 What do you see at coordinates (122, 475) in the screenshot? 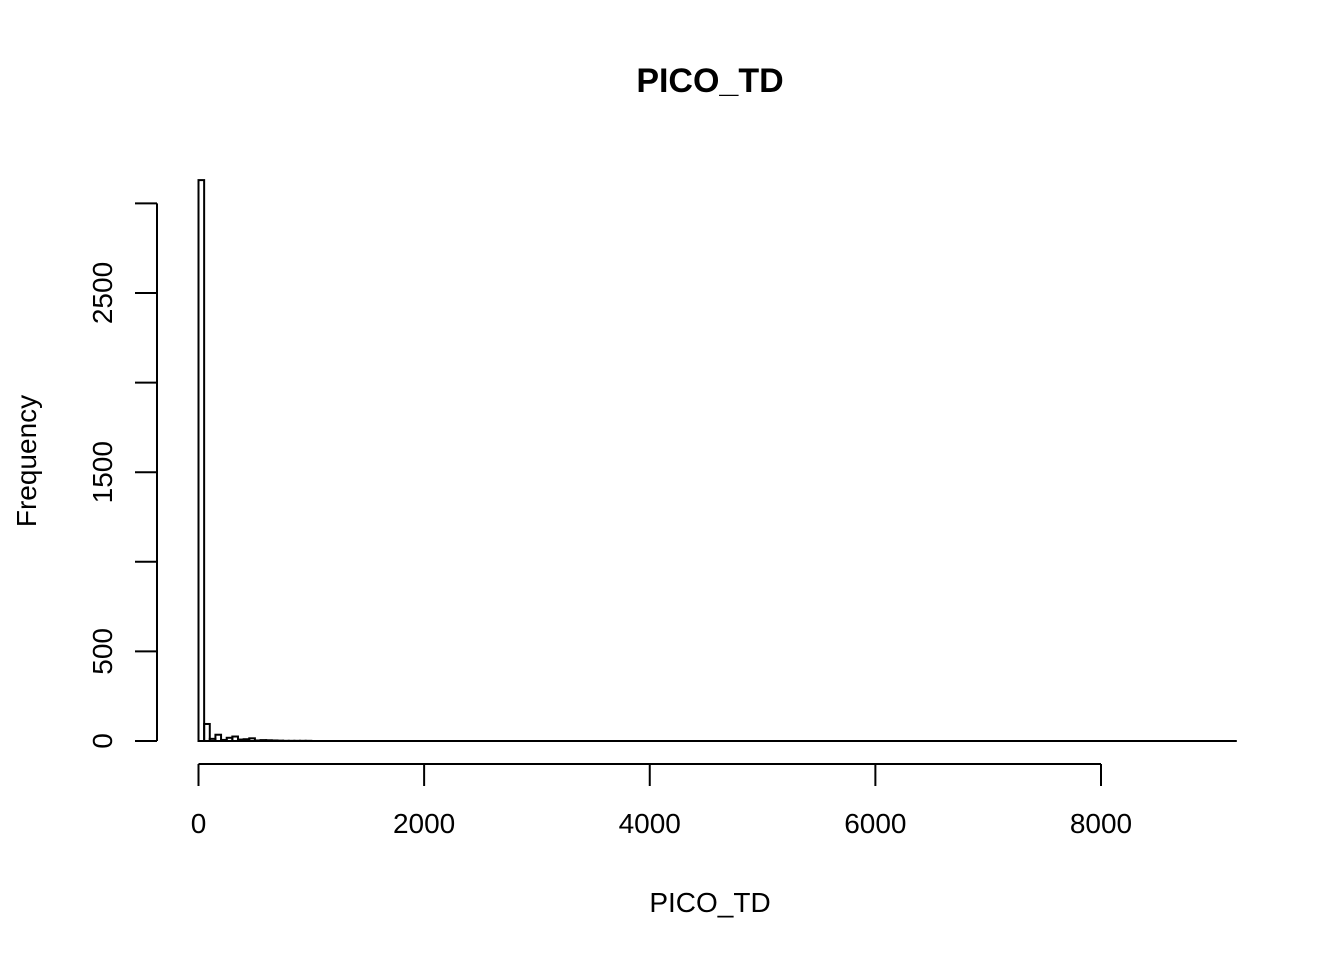
I see `y-axis: 0 500 1500 2500` at bounding box center [122, 475].